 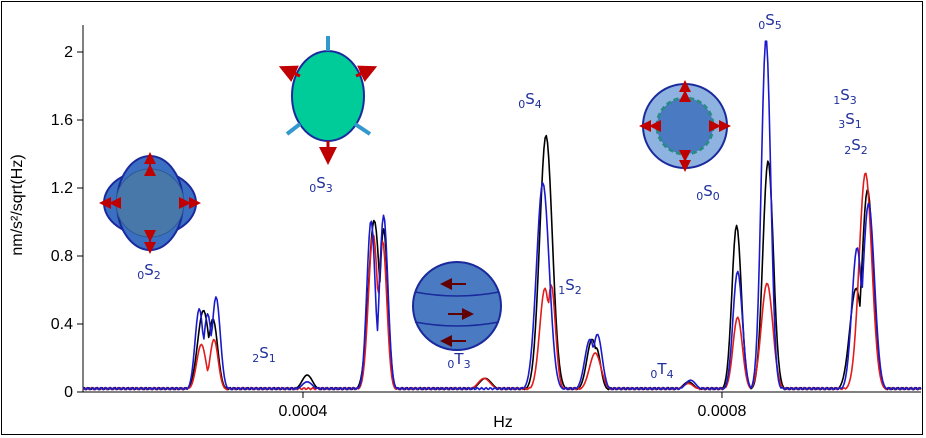 I want to click on y-tick-label: 0.4, so click(x=62, y=324).